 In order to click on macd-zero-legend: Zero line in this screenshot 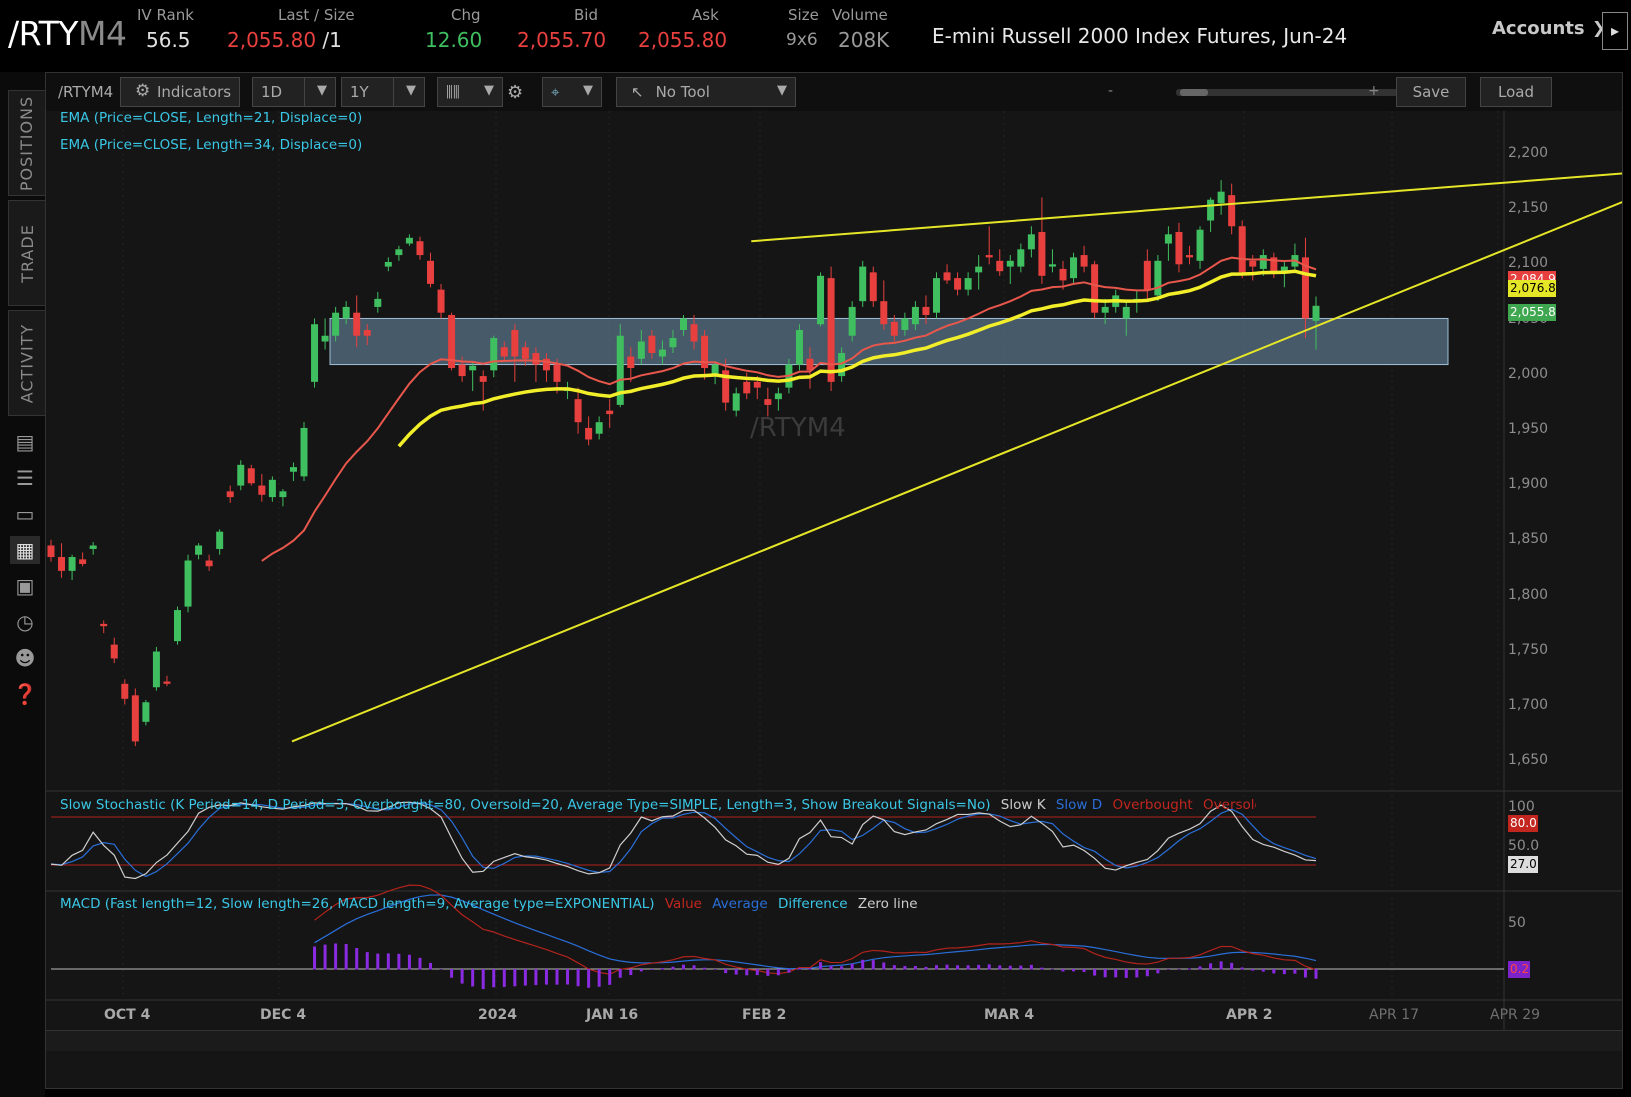, I will do `click(887, 904)`.